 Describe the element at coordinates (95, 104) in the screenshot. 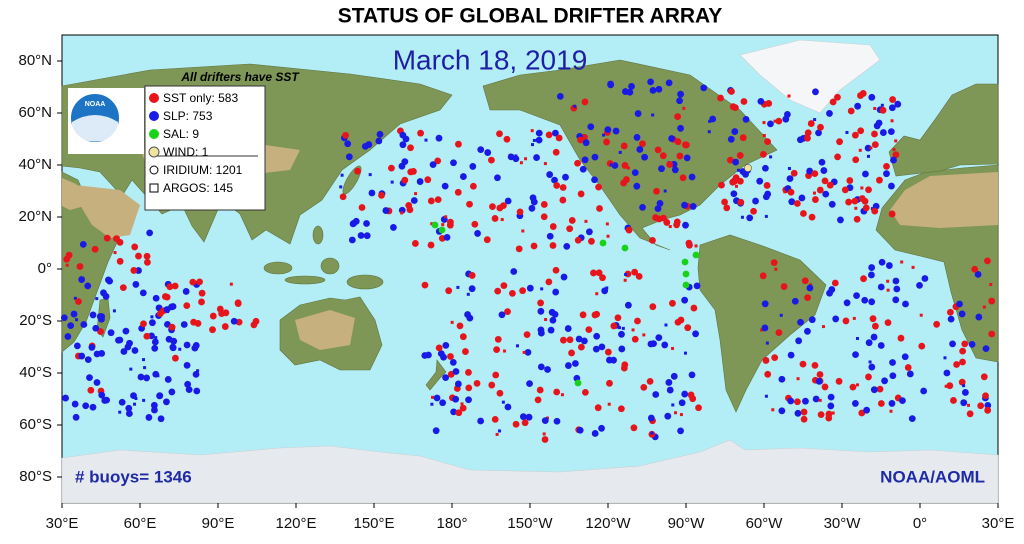

I see `logo-text: NOAA` at that location.